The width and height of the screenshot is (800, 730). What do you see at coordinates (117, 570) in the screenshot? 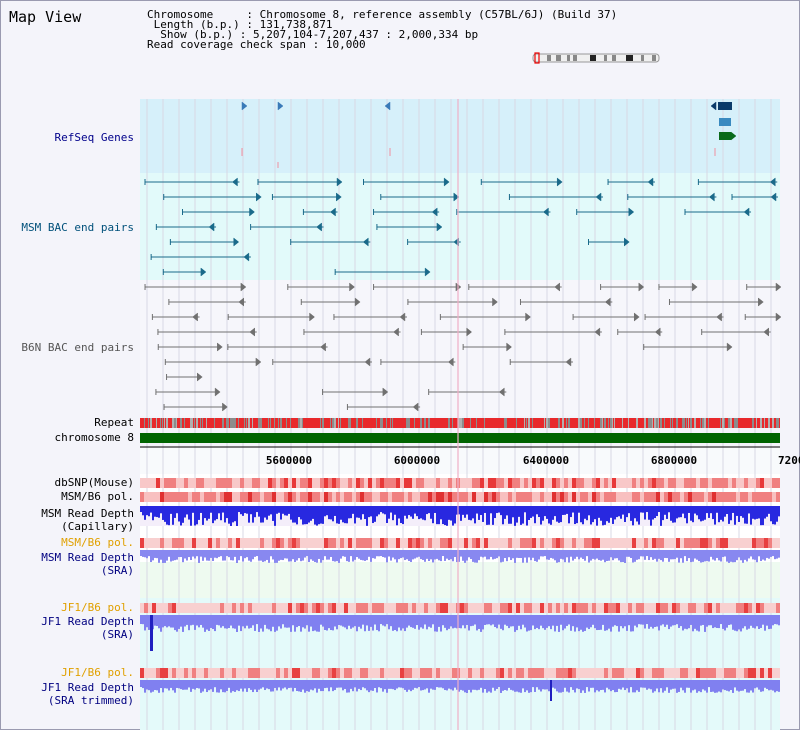
I see `msm-depth-sra-label-2: (SRA)` at bounding box center [117, 570].